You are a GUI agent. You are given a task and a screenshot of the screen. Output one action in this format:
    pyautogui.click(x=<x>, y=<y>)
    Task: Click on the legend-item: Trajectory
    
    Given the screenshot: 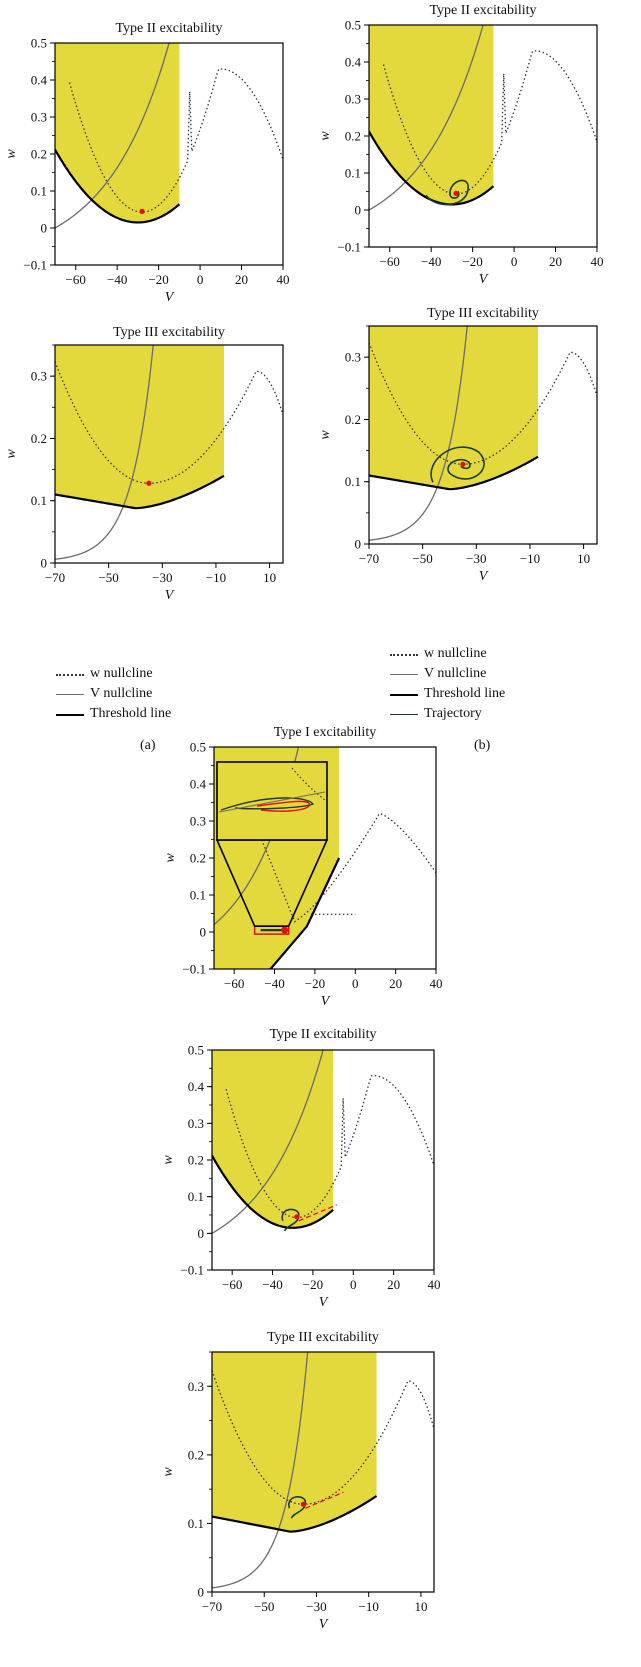 What is the action you would take?
    pyautogui.click(x=447, y=714)
    